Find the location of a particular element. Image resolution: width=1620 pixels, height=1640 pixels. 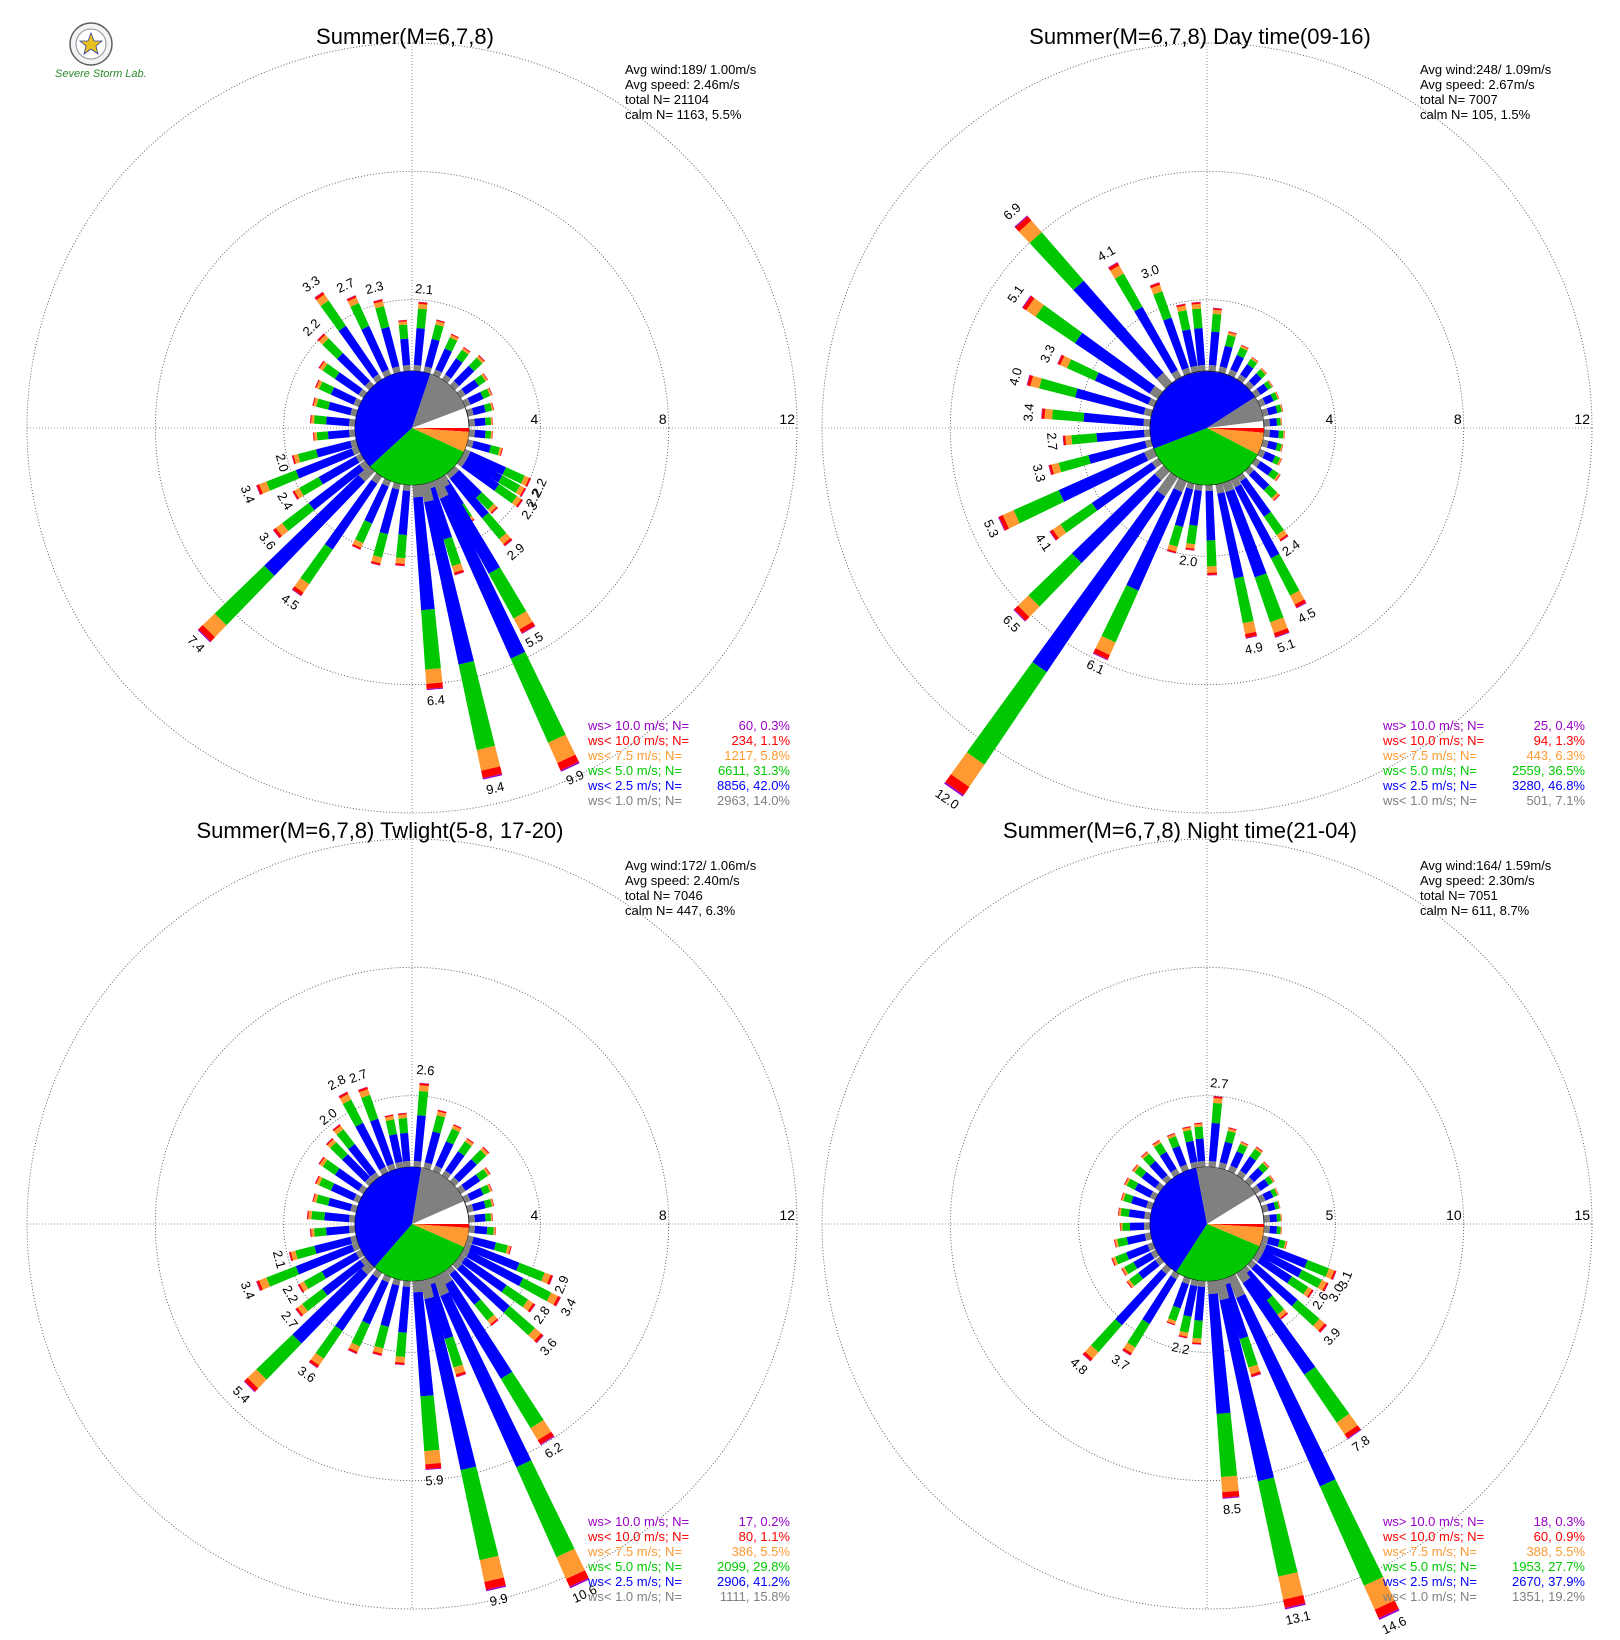

stats-line: calm N= 105, 1.5% is located at coordinates (1475, 114).